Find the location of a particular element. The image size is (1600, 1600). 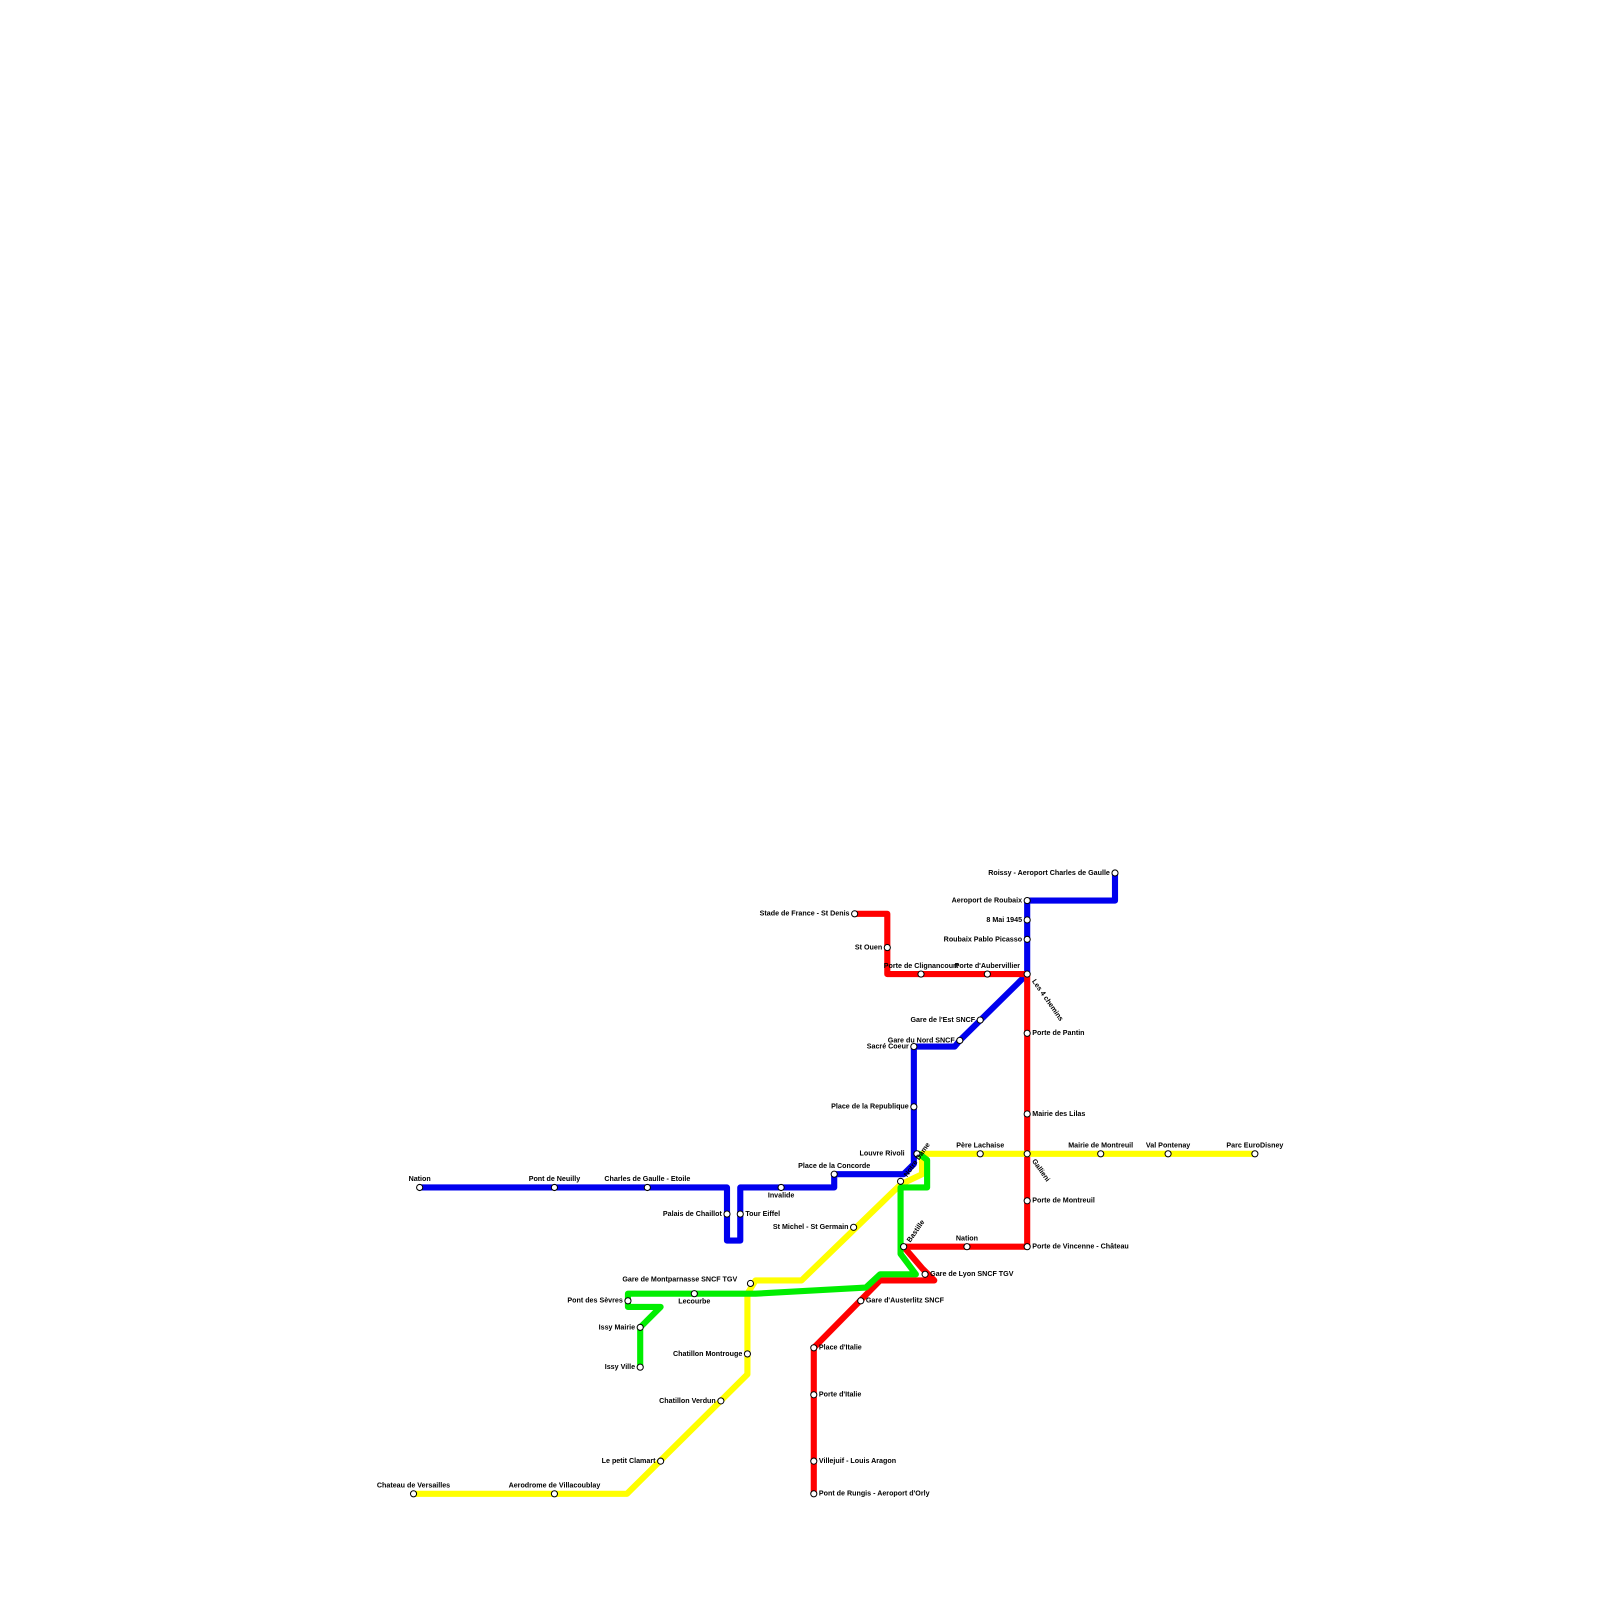

station-label: Porte de Pantin is located at coordinates (1058, 1033).